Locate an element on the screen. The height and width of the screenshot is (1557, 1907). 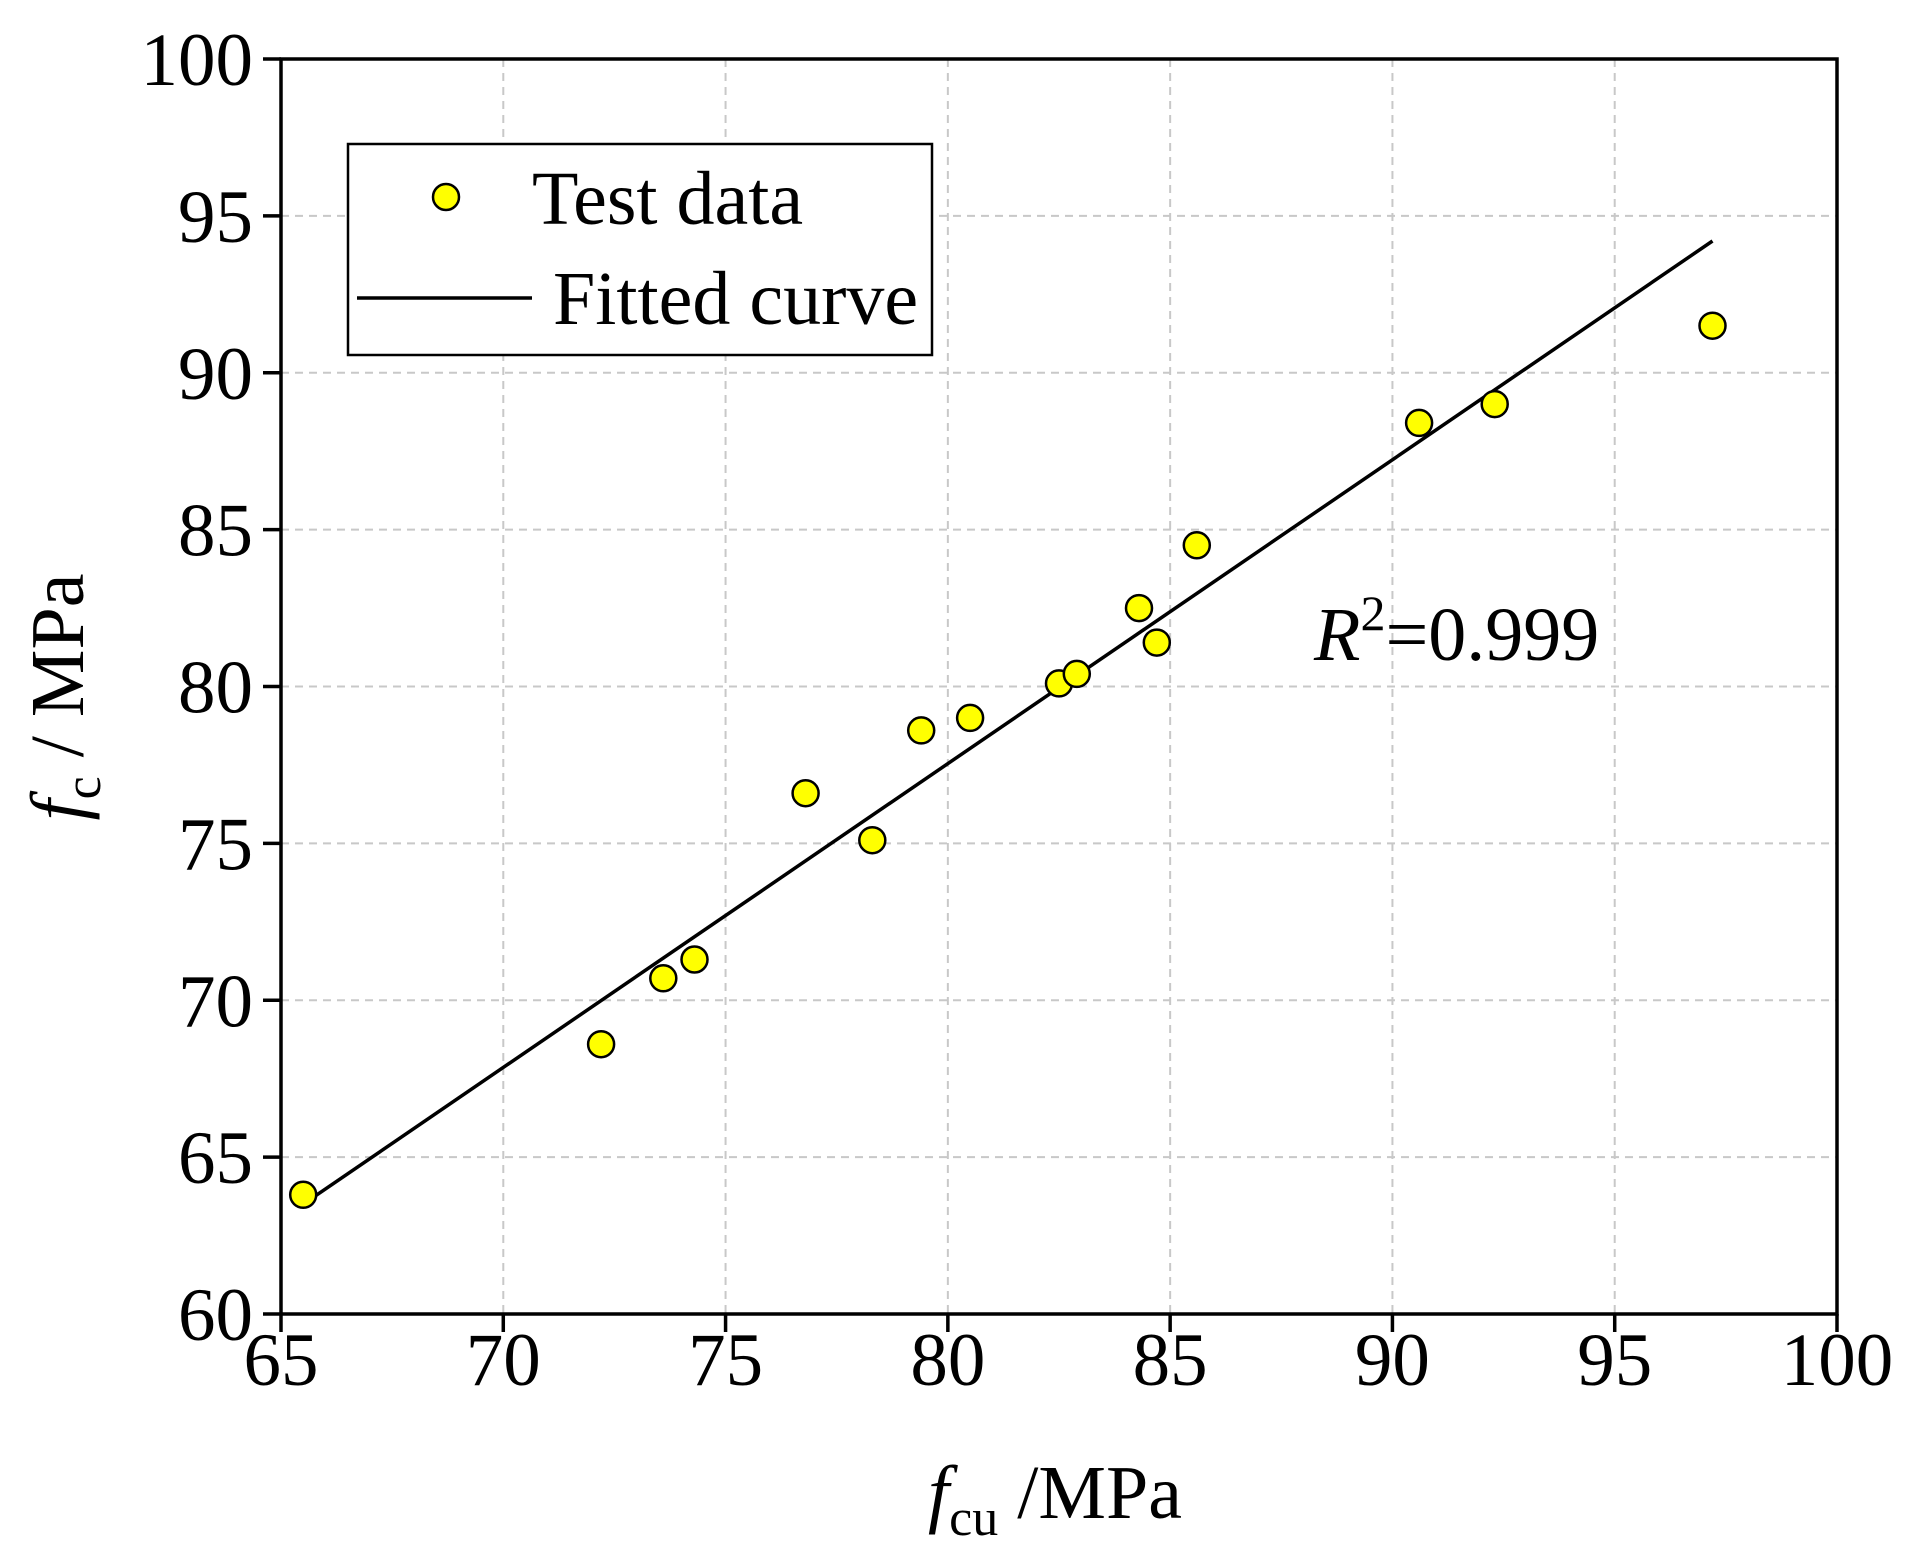
annotation-superscript: 2 is located at coordinates (1372, 613).